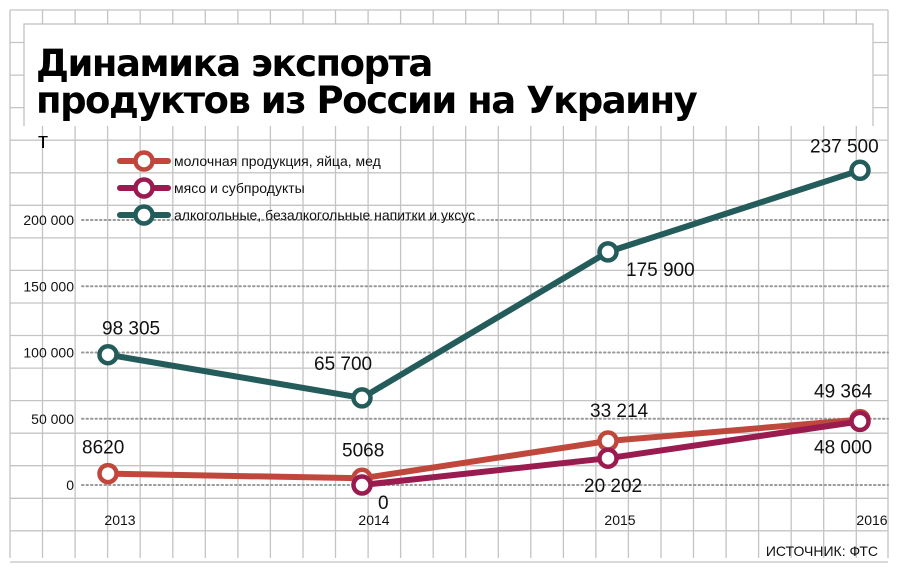 This screenshot has width=903, height=578. Describe the element at coordinates (484, 449) in the screenshot. I see `series-line` at that location.